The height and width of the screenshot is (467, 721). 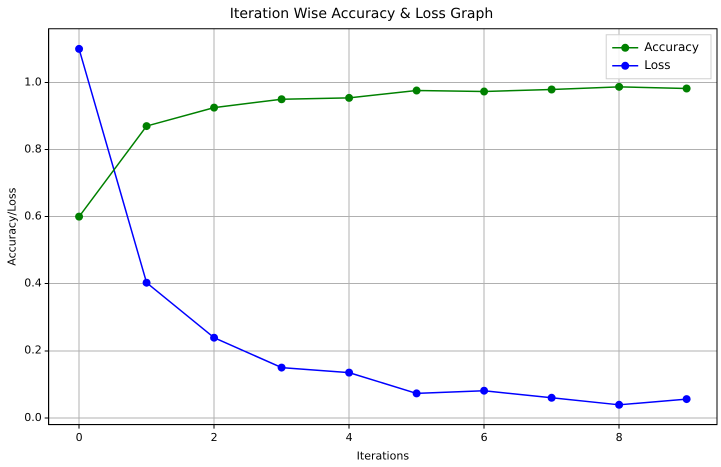 I want to click on x-tick-label: 4, so click(x=349, y=437).